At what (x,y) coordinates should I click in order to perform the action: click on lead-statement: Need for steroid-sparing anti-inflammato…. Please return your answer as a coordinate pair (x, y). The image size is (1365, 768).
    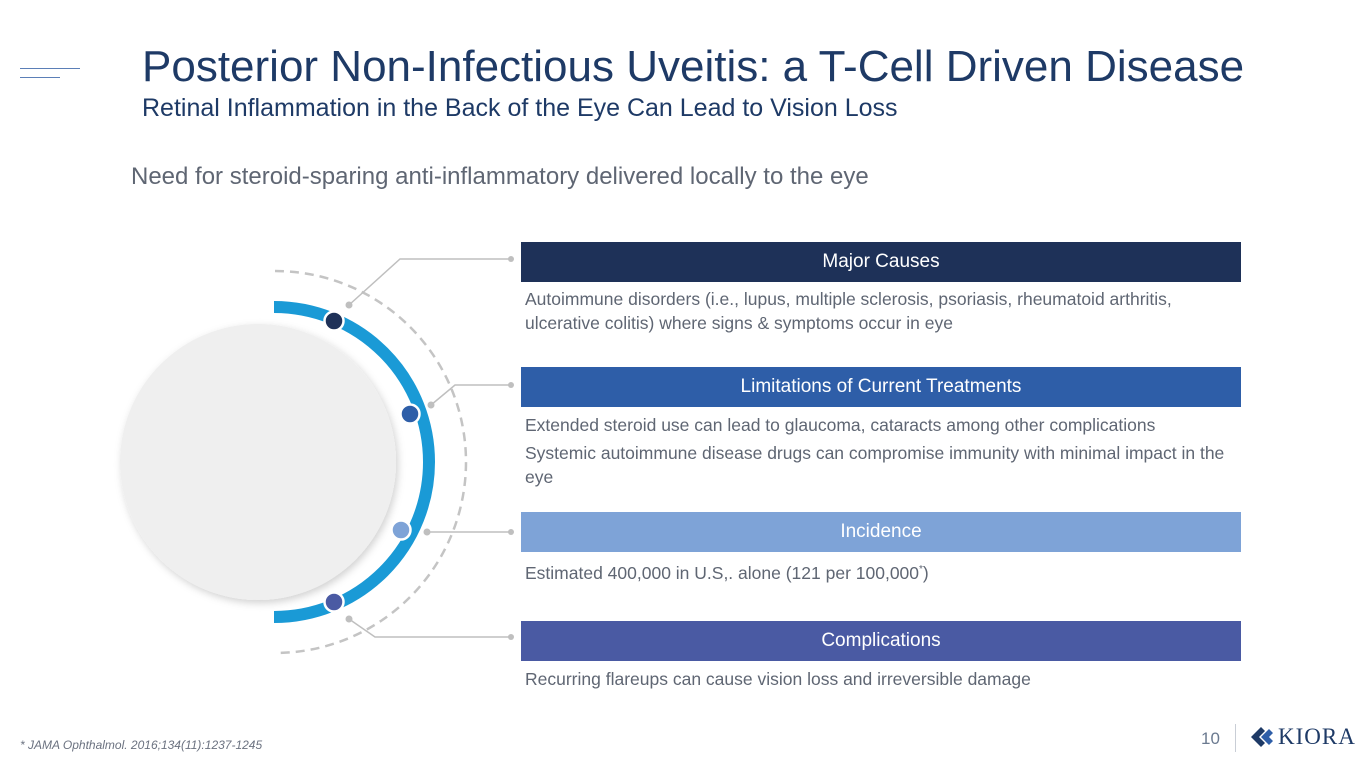
    Looking at the image, I should click on (500, 176).